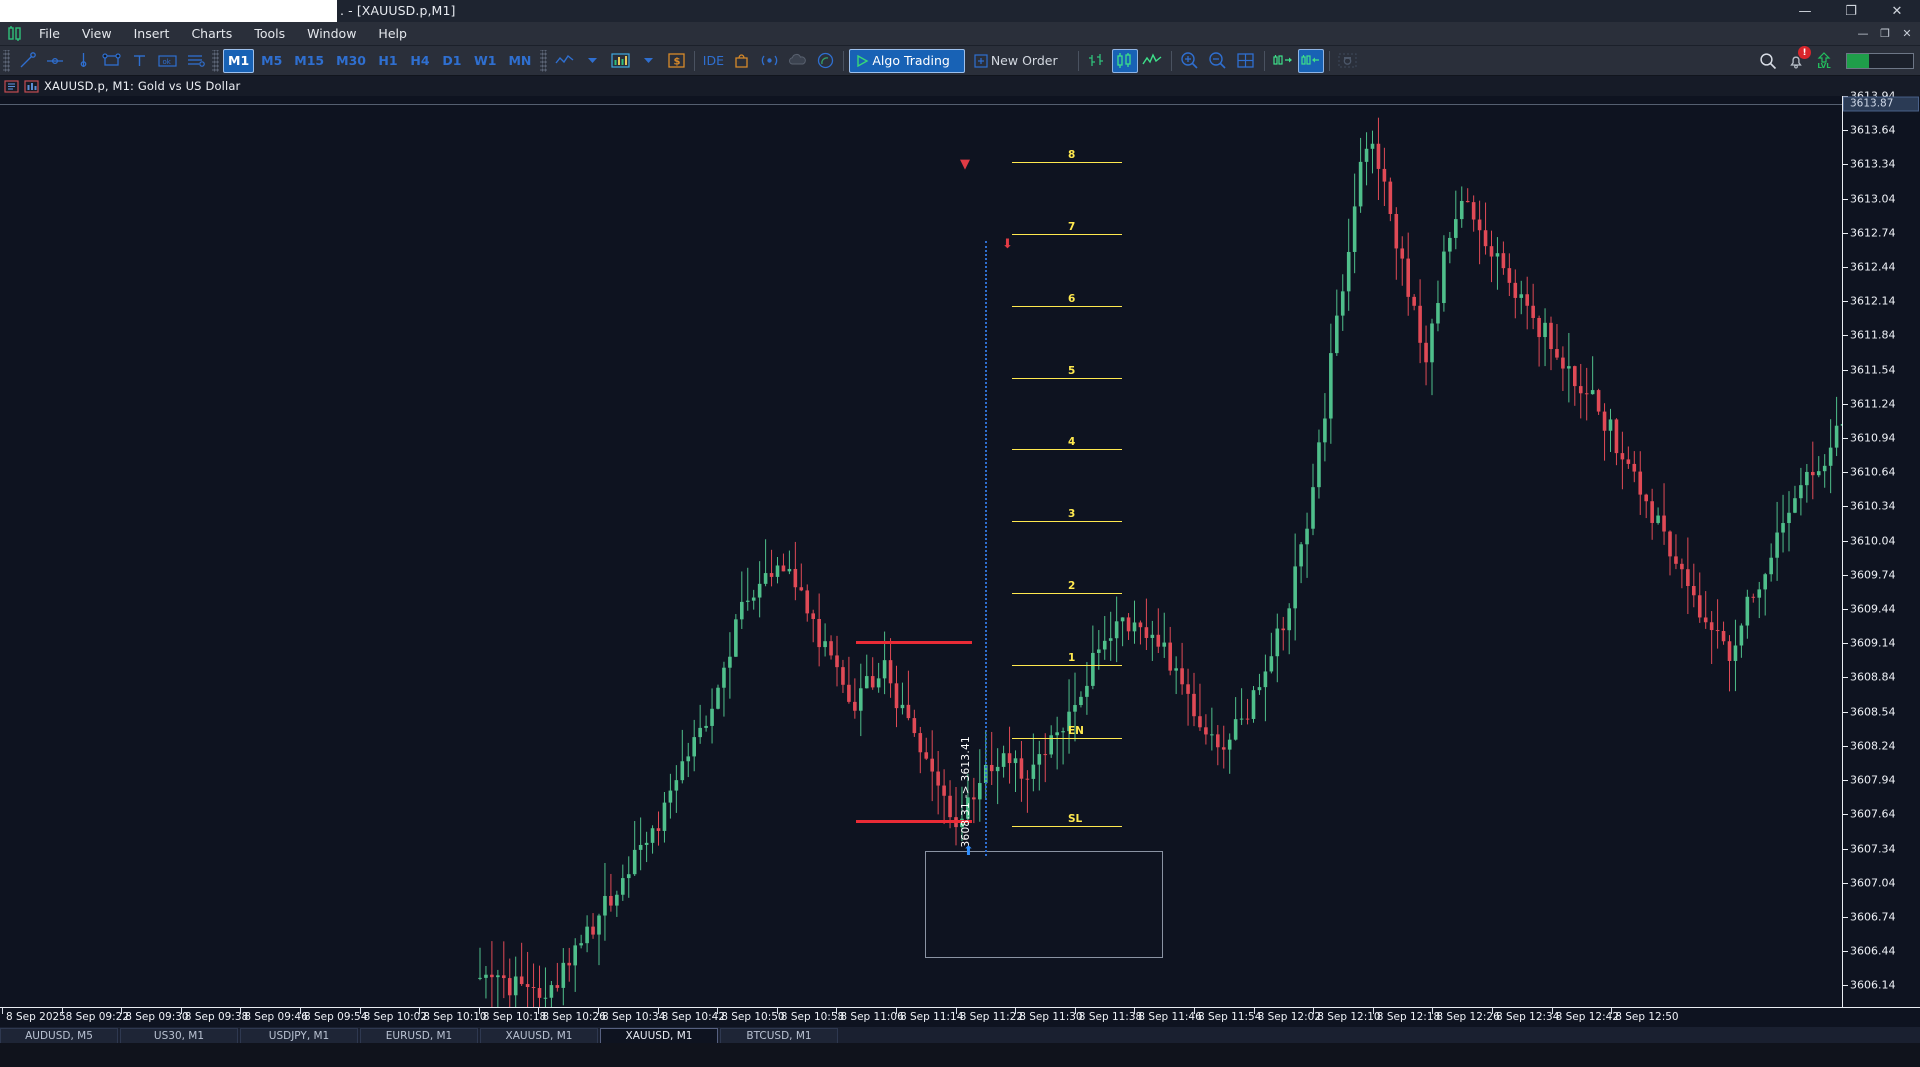  Describe the element at coordinates (167, 61) in the screenshot. I see `label-tool-icon: ok` at that location.